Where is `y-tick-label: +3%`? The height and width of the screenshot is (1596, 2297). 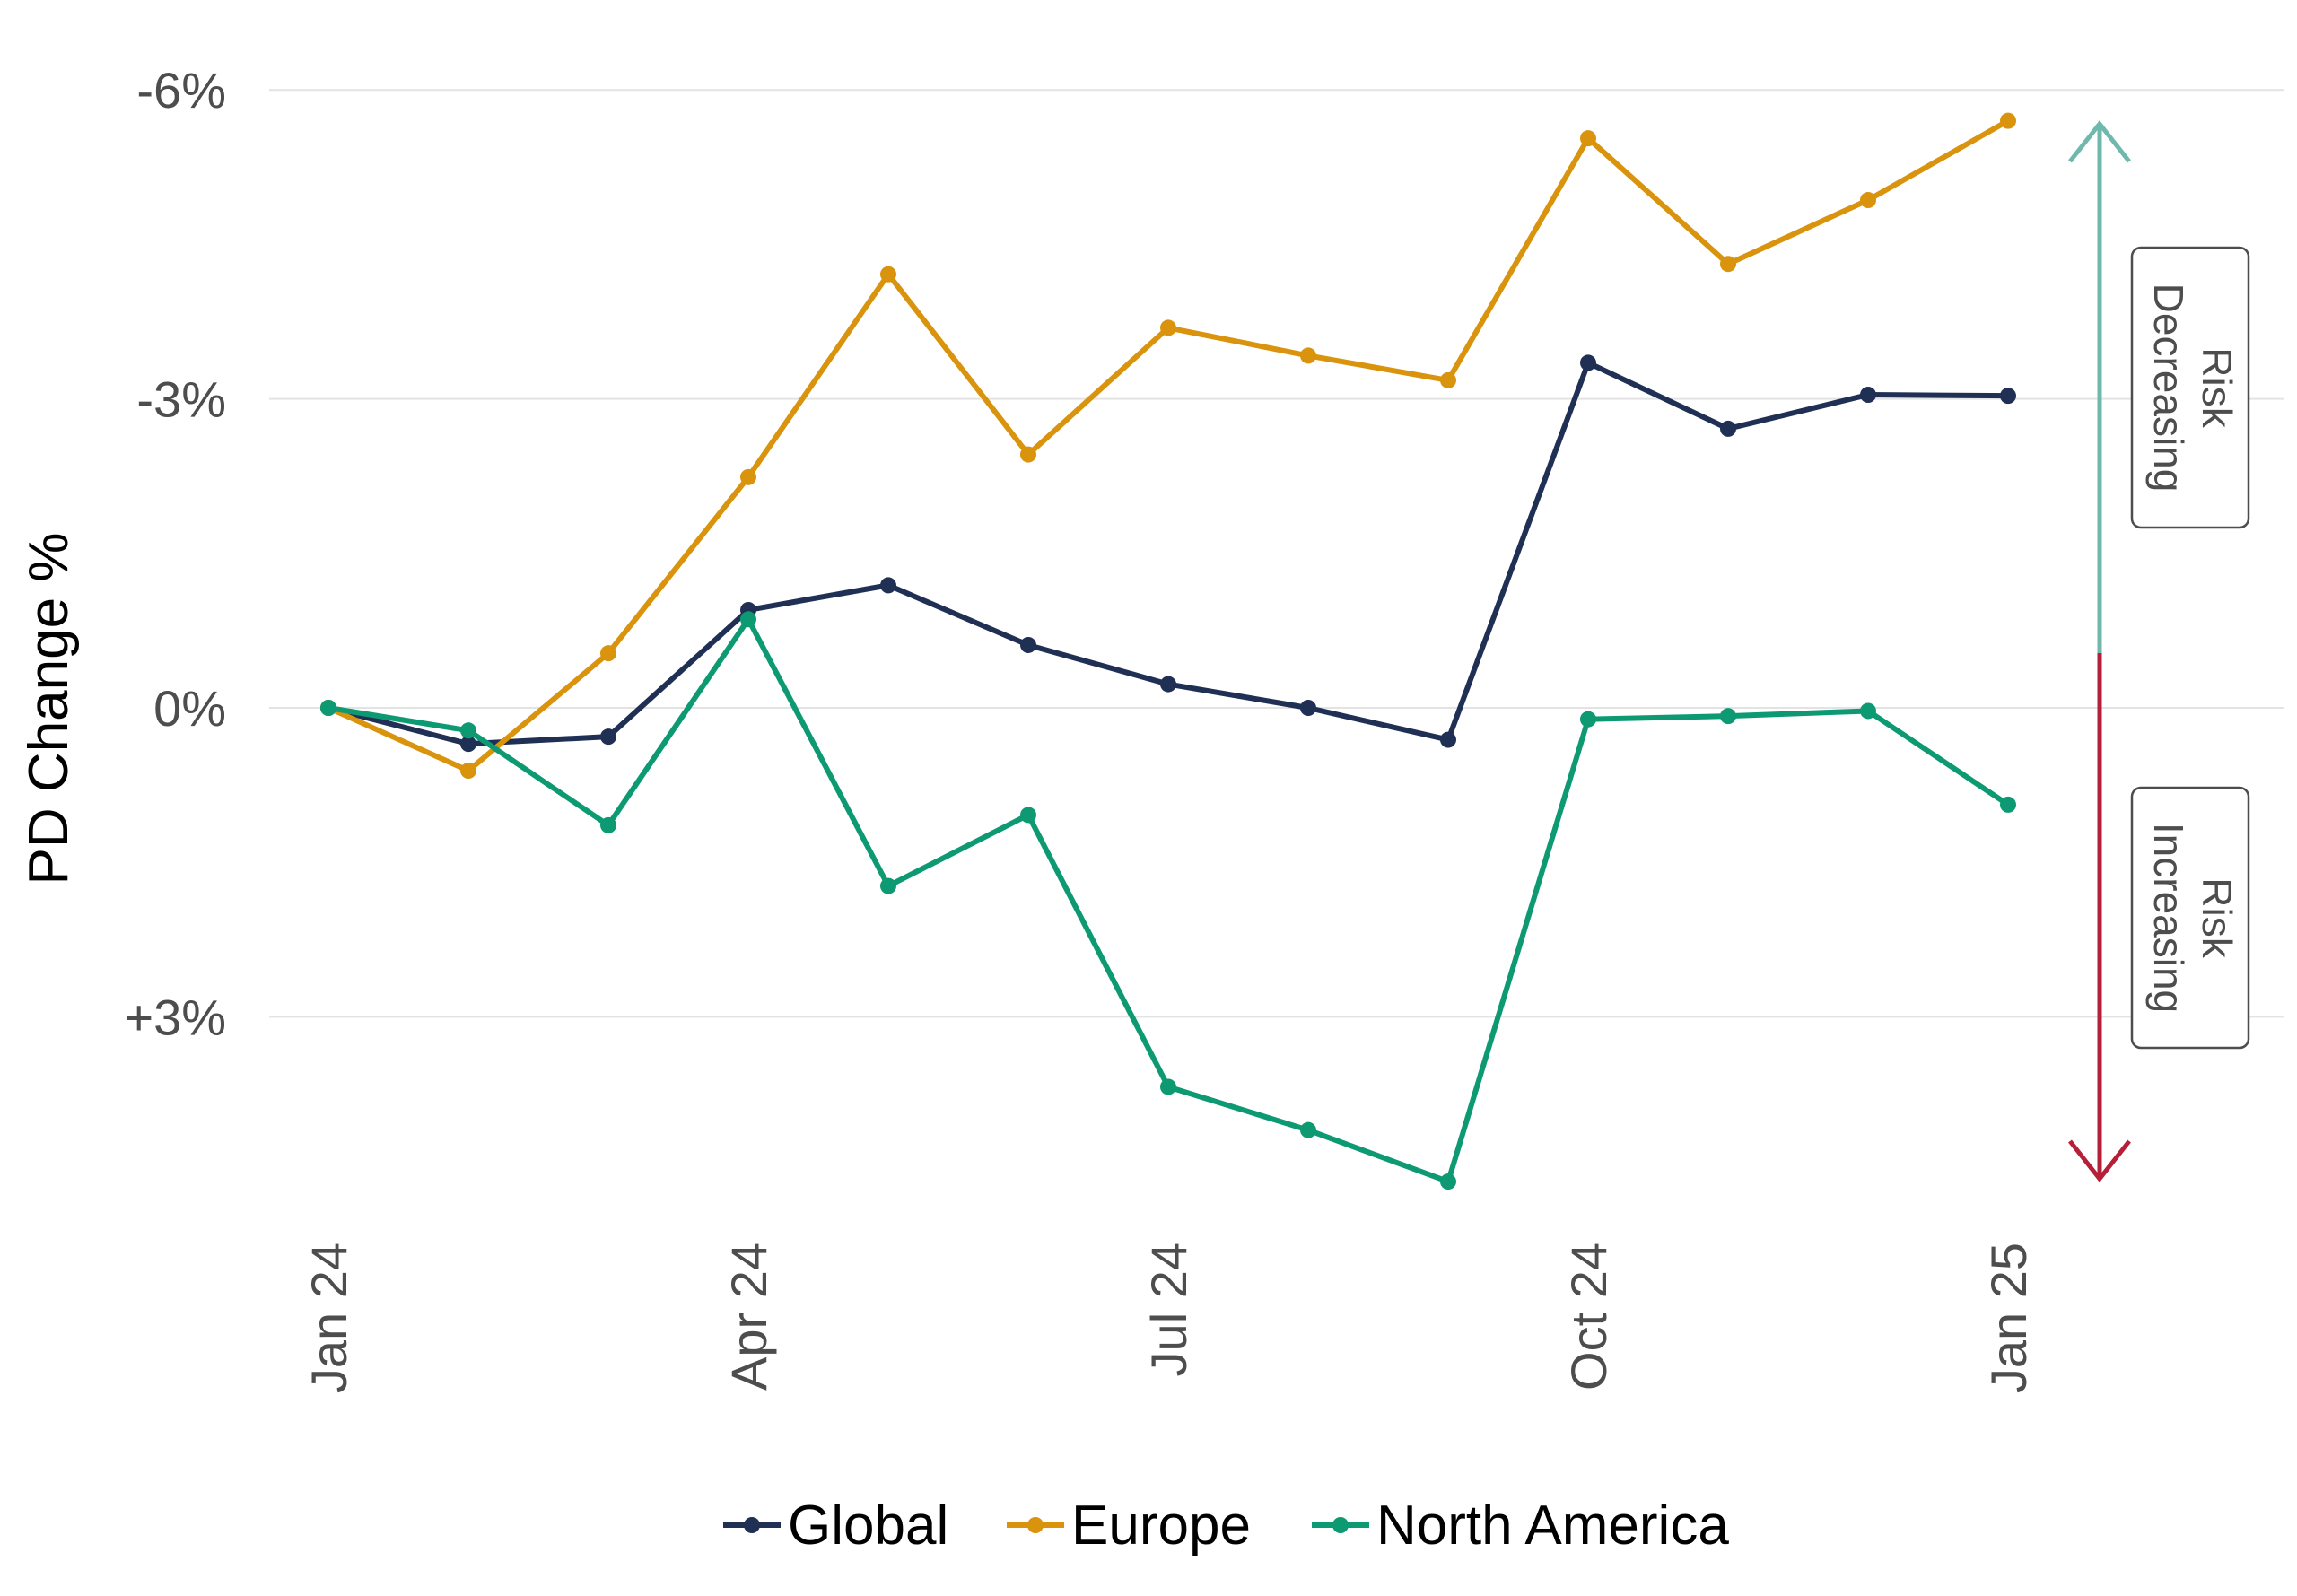 y-tick-label: +3% is located at coordinates (175, 1017).